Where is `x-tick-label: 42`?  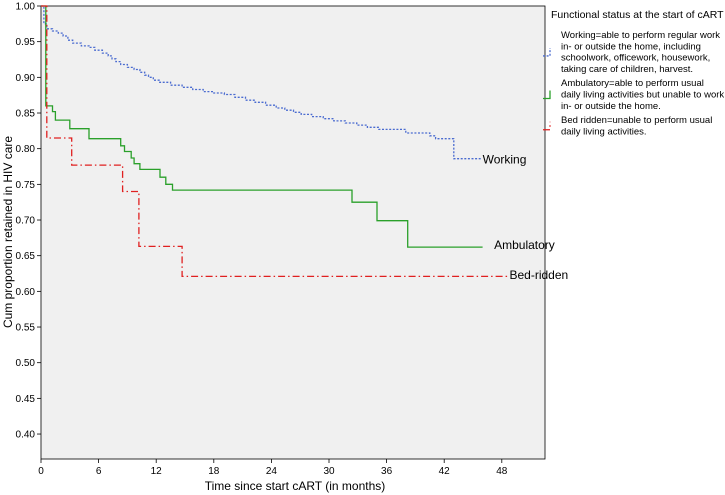 x-tick-label: 42 is located at coordinates (445, 471).